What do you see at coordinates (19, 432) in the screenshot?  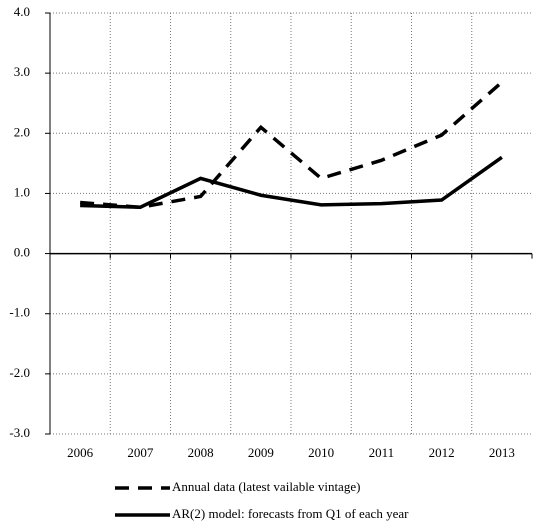 I see `y-tick-label: -3.0` at bounding box center [19, 432].